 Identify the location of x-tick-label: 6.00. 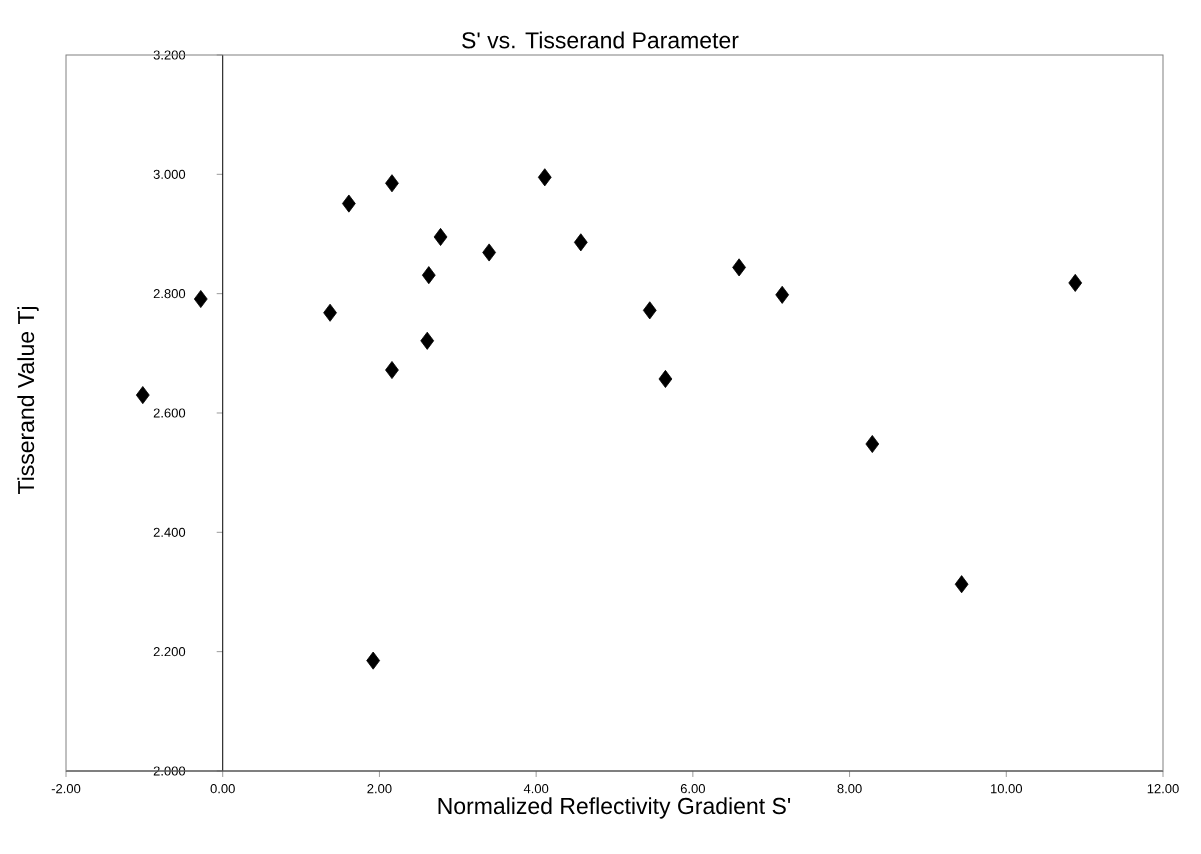
(692, 789).